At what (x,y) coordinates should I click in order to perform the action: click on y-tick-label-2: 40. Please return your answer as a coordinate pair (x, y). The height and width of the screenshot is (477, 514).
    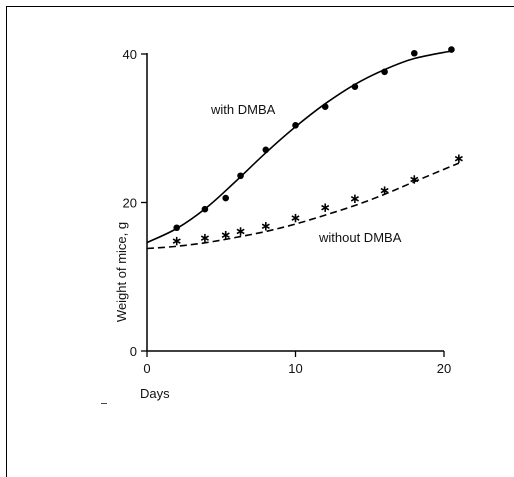
    Looking at the image, I should click on (130, 54).